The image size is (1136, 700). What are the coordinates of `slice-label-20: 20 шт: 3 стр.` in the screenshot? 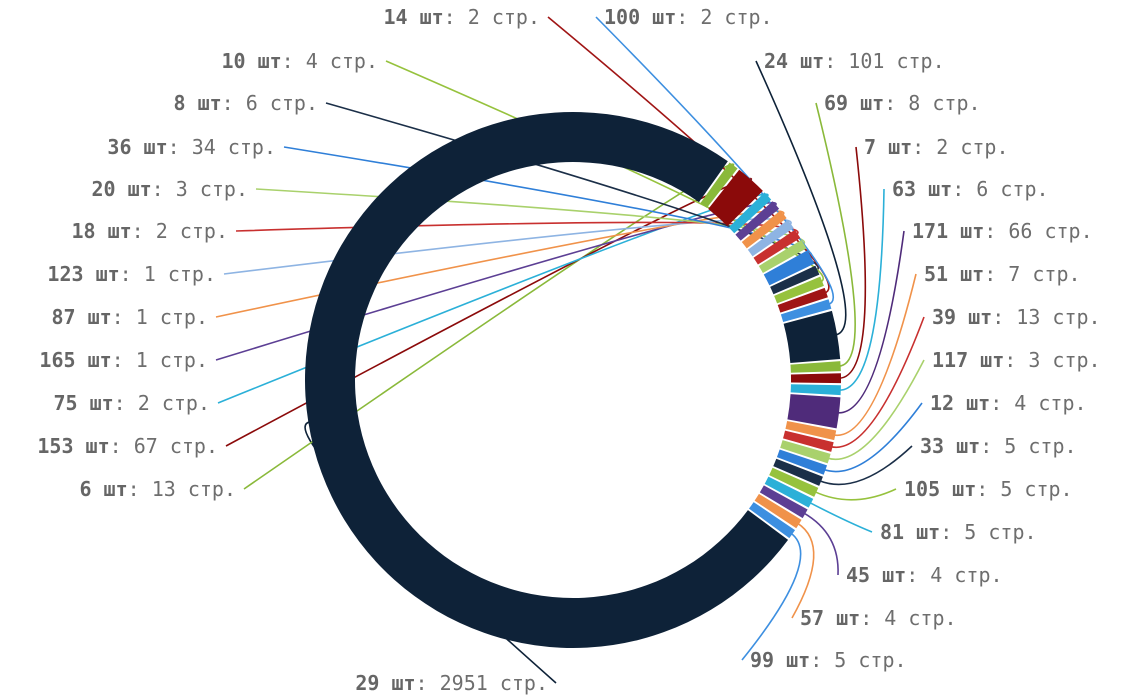 It's located at (169, 189).